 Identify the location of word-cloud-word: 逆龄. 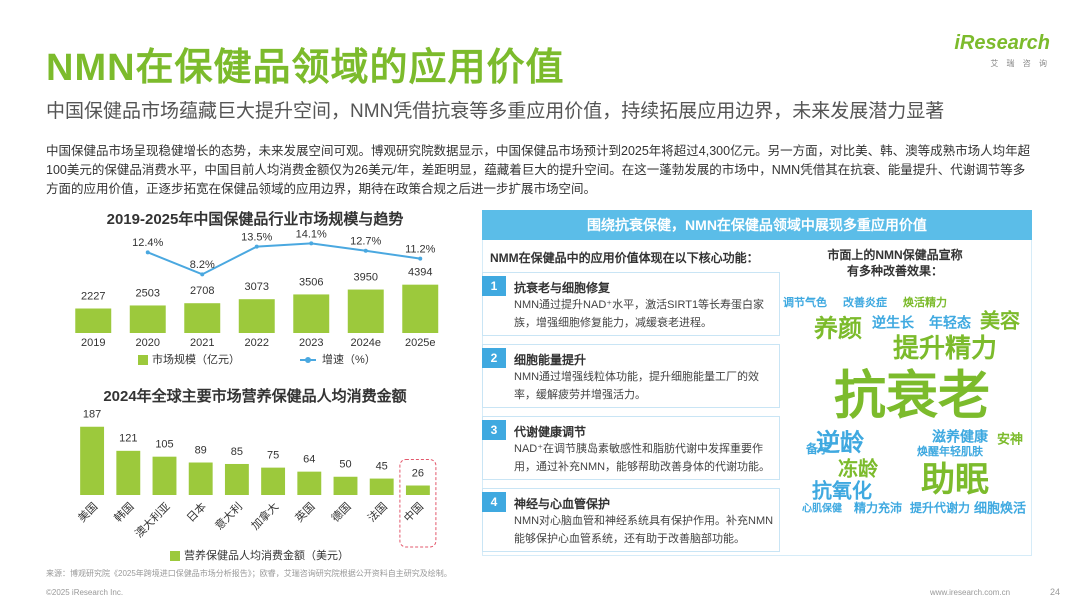
(840, 442).